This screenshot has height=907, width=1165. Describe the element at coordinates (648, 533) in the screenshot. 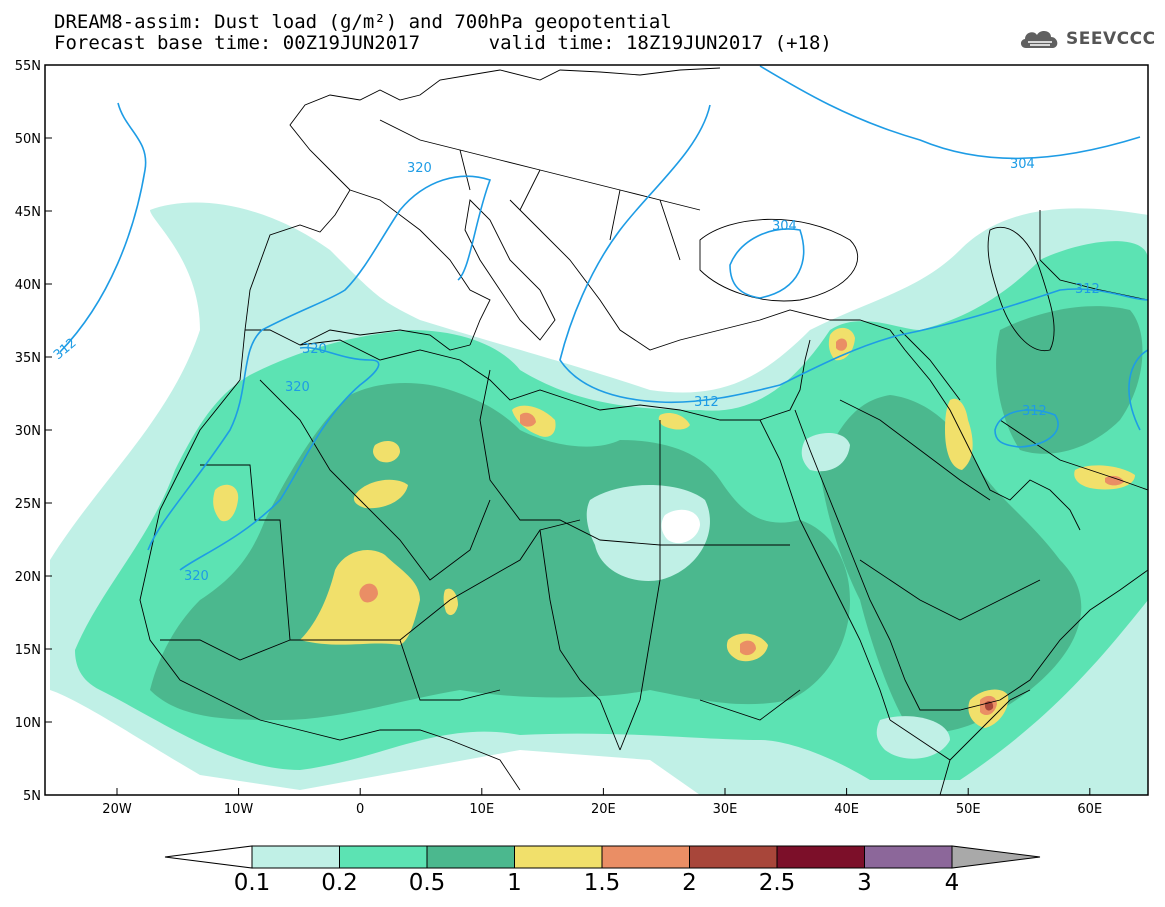

I see `dust-clear-libya` at that location.